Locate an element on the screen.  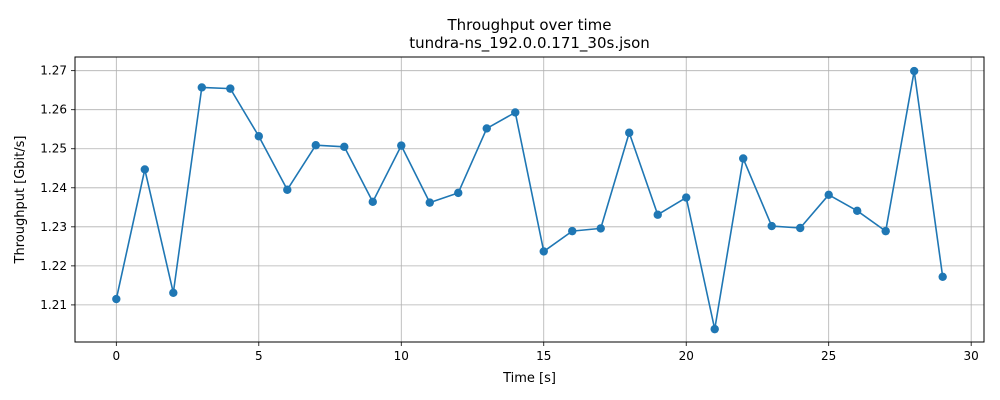
x-tick-label: 10 is located at coordinates (401, 356).